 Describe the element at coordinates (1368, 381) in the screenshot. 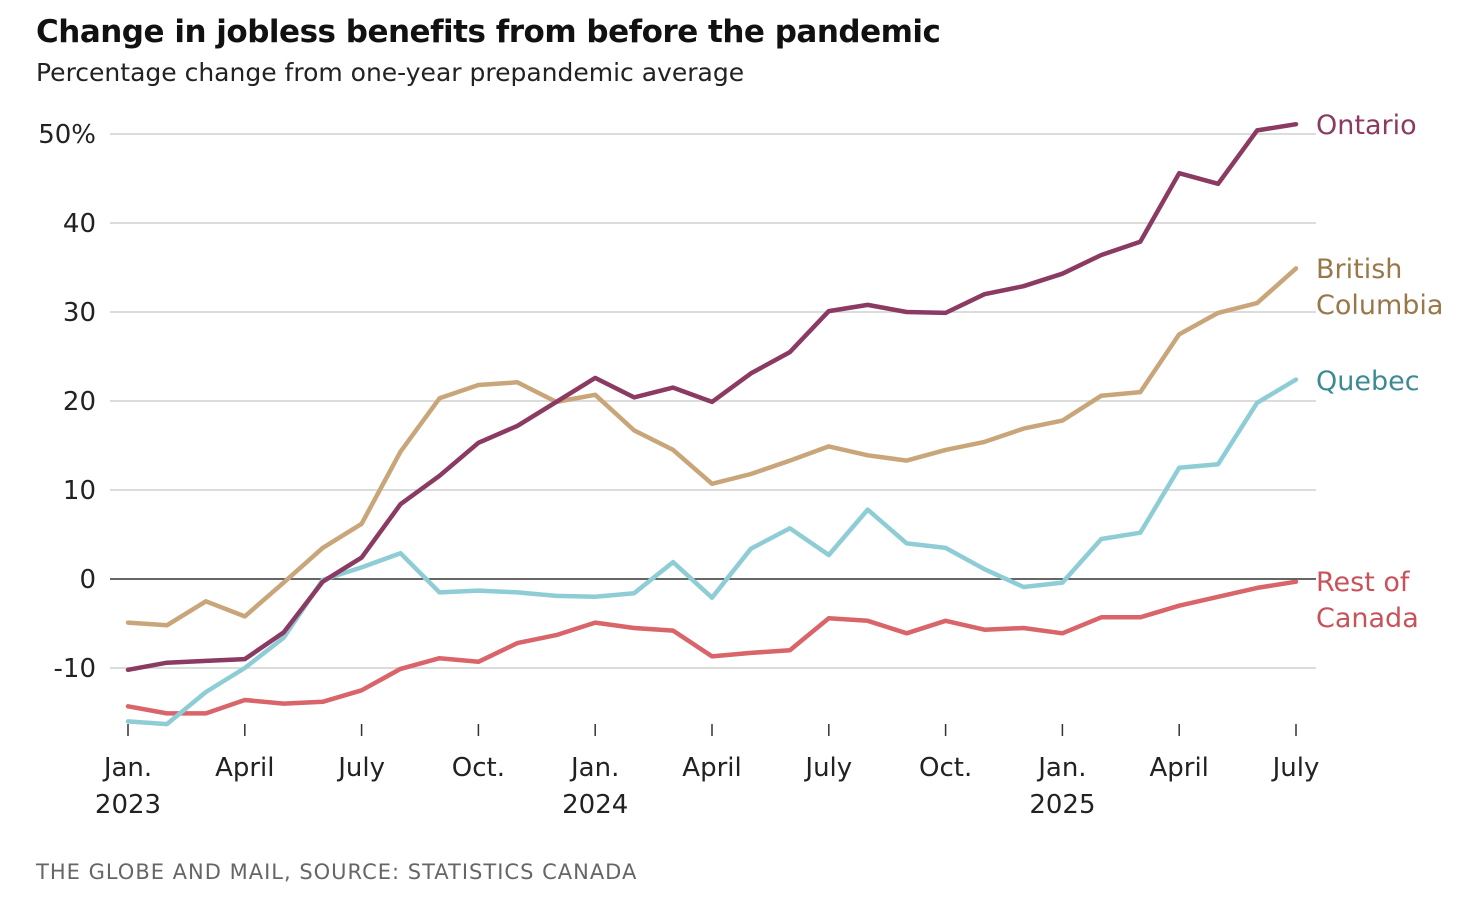

I see `series-label-quebec: Quebec` at that location.